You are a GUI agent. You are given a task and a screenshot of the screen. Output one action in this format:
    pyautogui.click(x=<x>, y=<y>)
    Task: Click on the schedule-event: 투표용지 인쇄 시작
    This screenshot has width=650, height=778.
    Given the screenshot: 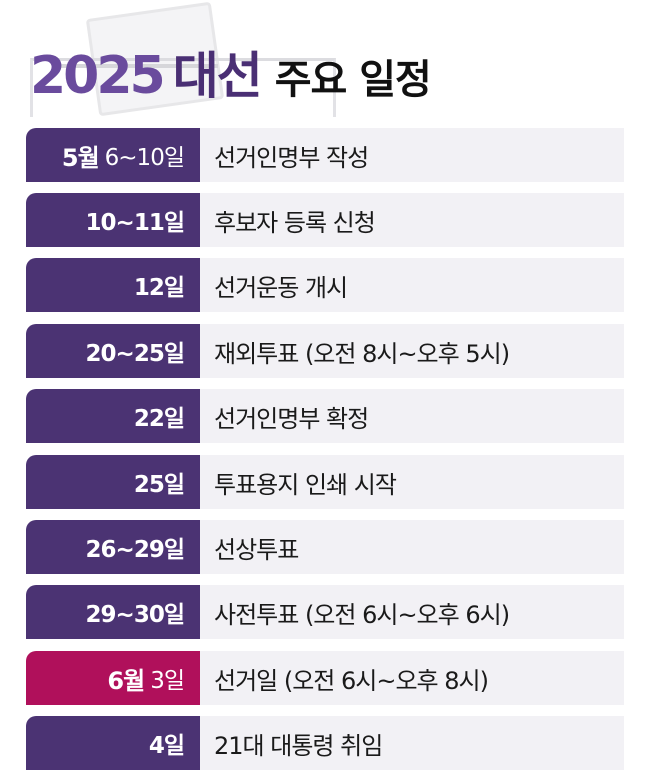 What is the action you would take?
    pyautogui.click(x=412, y=482)
    